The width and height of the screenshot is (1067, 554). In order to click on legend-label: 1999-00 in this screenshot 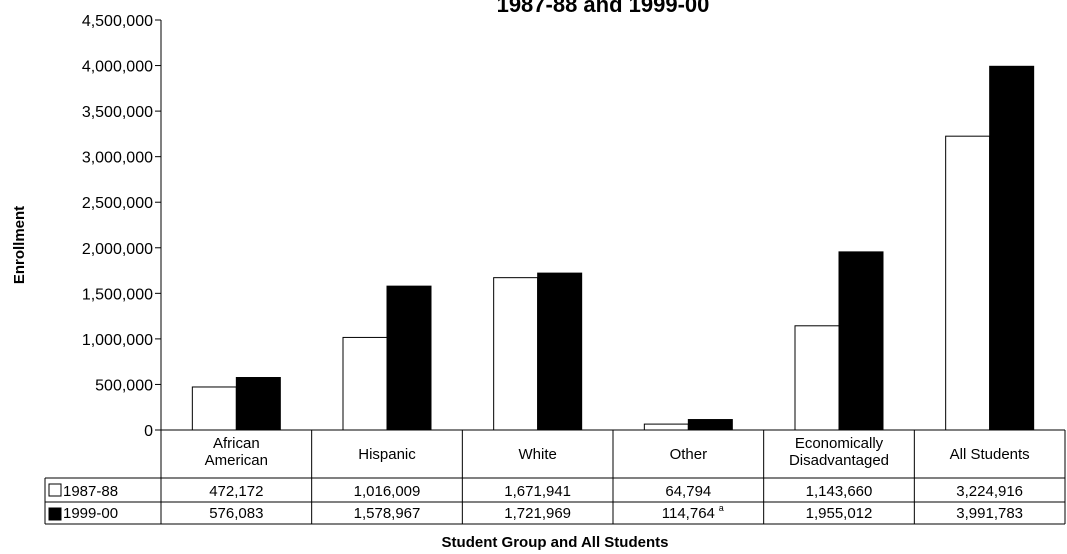, I will do `click(90, 513)`.